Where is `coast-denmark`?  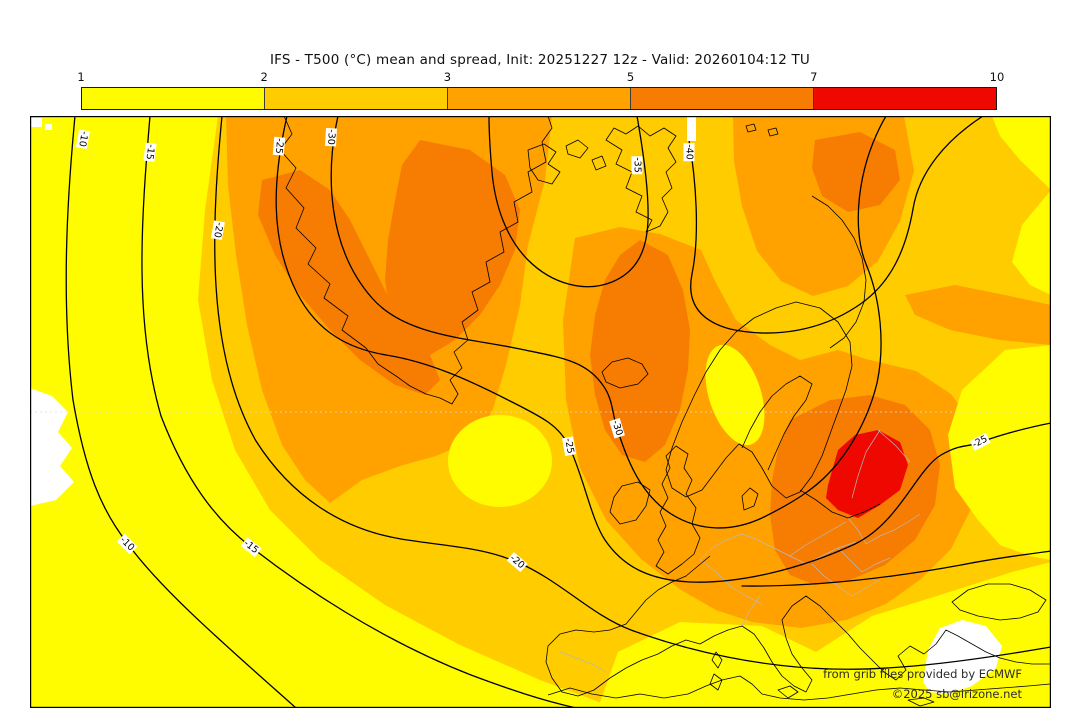 coast-denmark is located at coordinates (750, 499).